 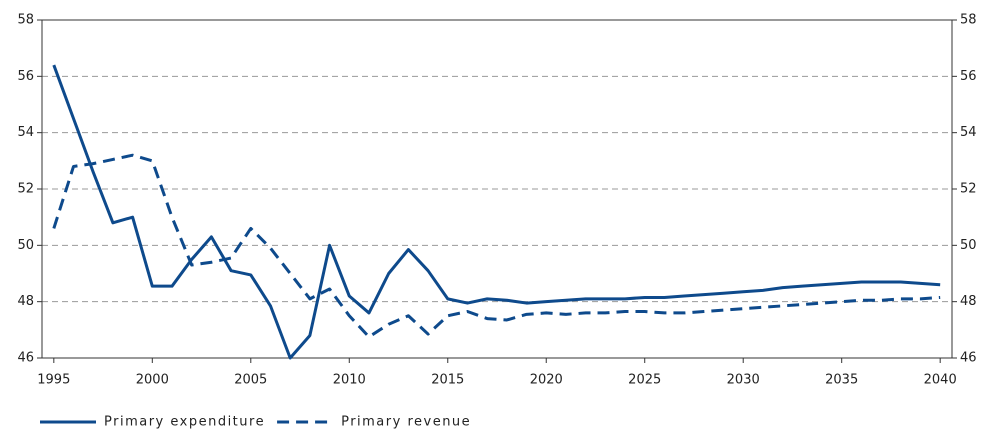 What do you see at coordinates (968, 189) in the screenshot?
I see `y2-tick-label: 52` at bounding box center [968, 189].